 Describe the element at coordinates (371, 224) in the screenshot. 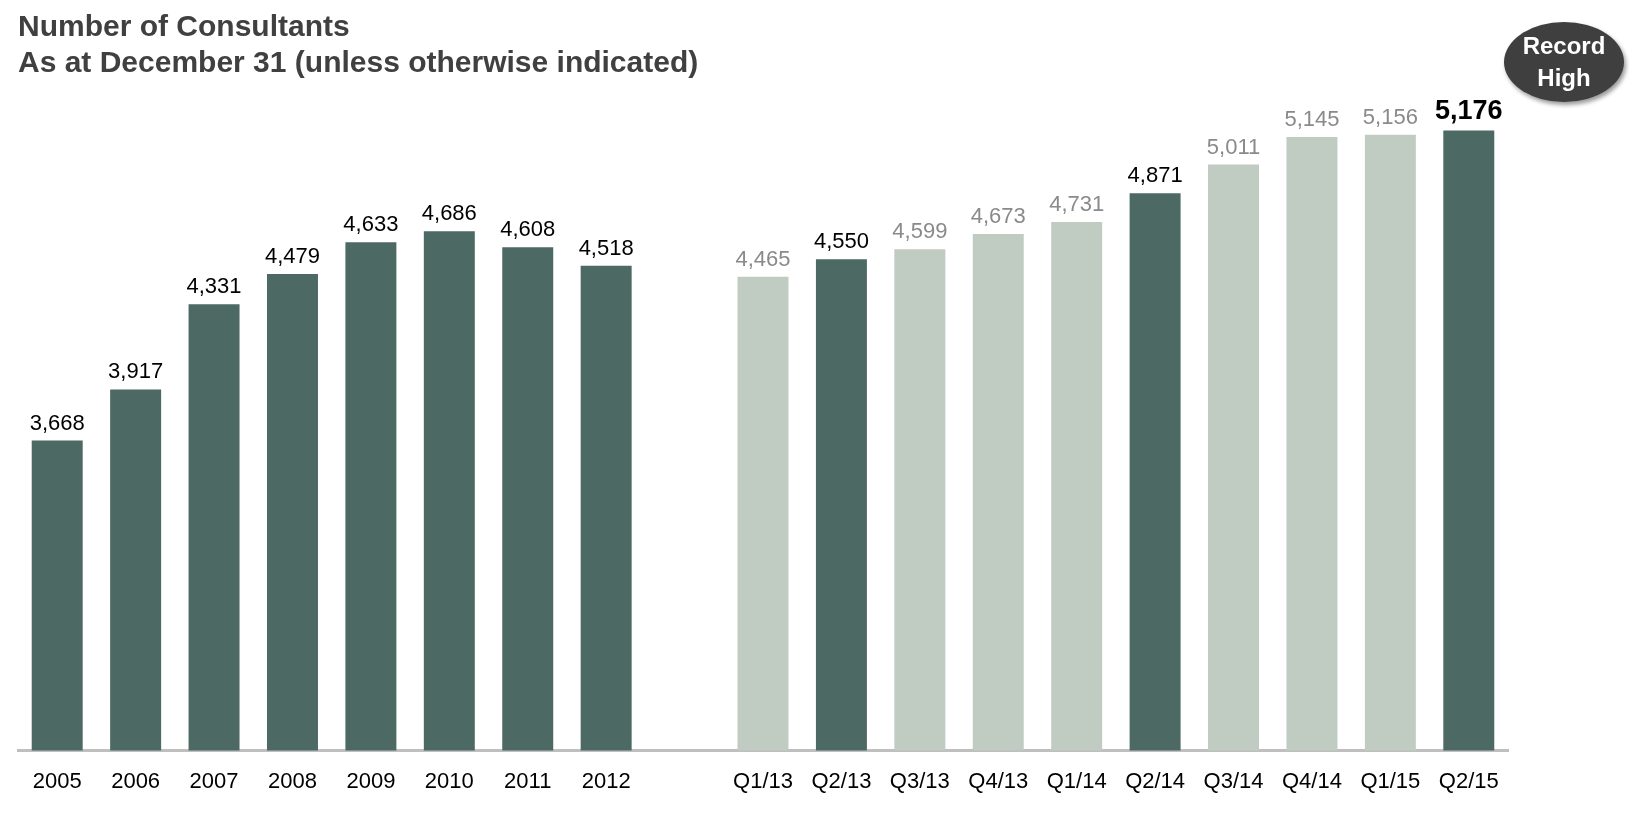

I see `data-label: 4,633` at that location.